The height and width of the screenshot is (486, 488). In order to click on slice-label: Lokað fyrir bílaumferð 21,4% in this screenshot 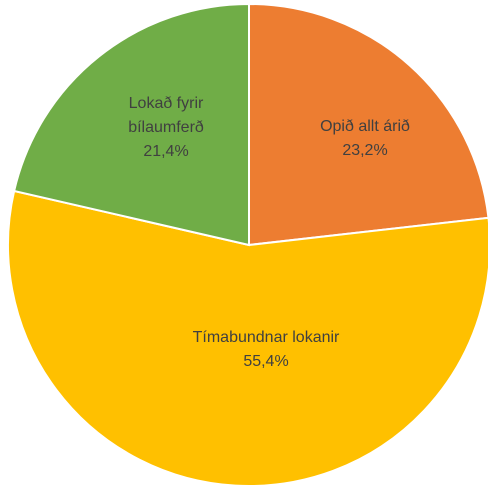, I will do `click(166, 128)`.